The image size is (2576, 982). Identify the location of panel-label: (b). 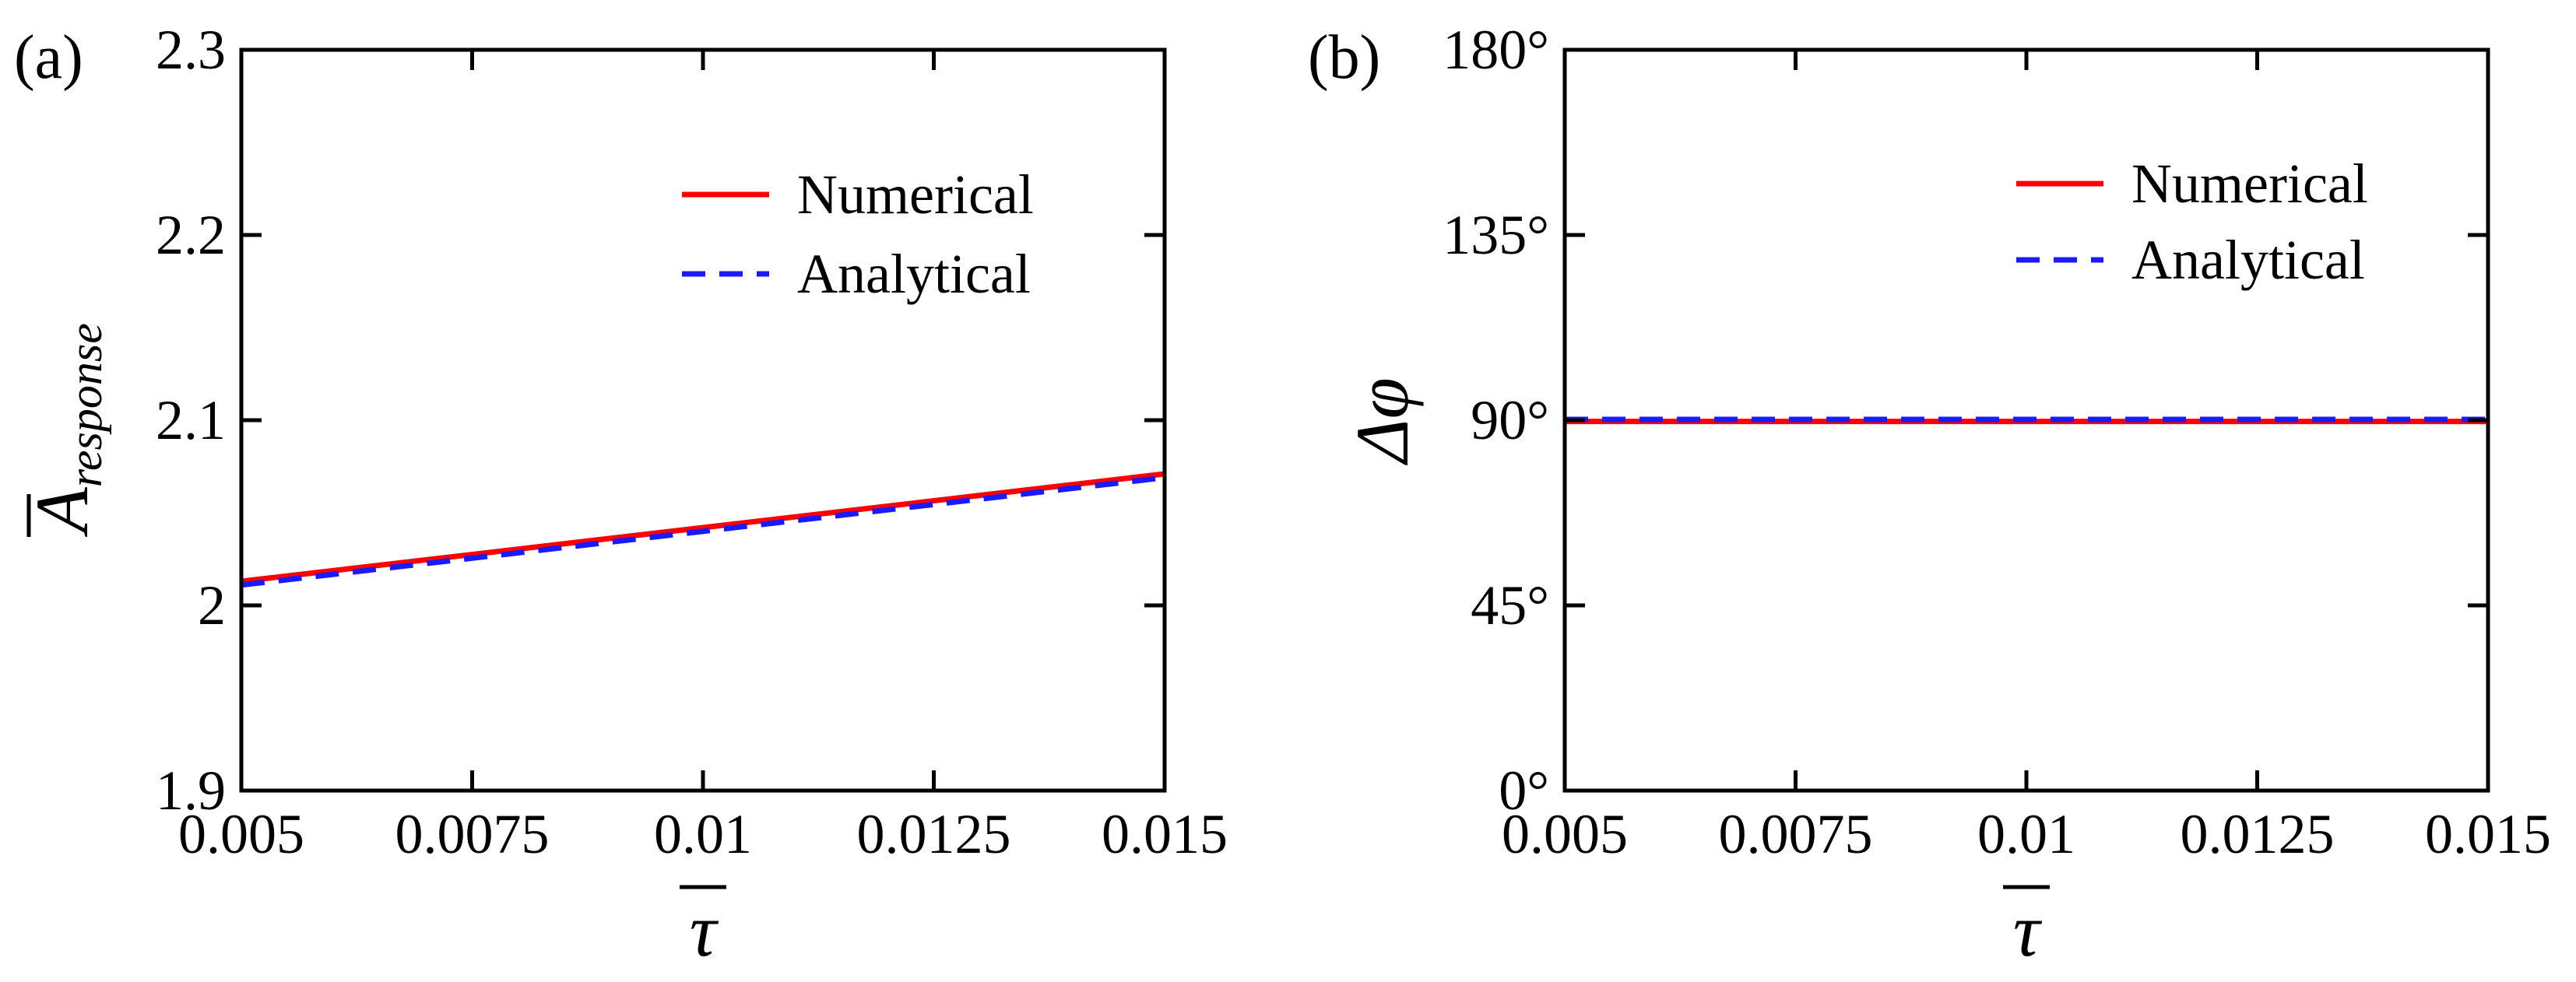
(1344, 57).